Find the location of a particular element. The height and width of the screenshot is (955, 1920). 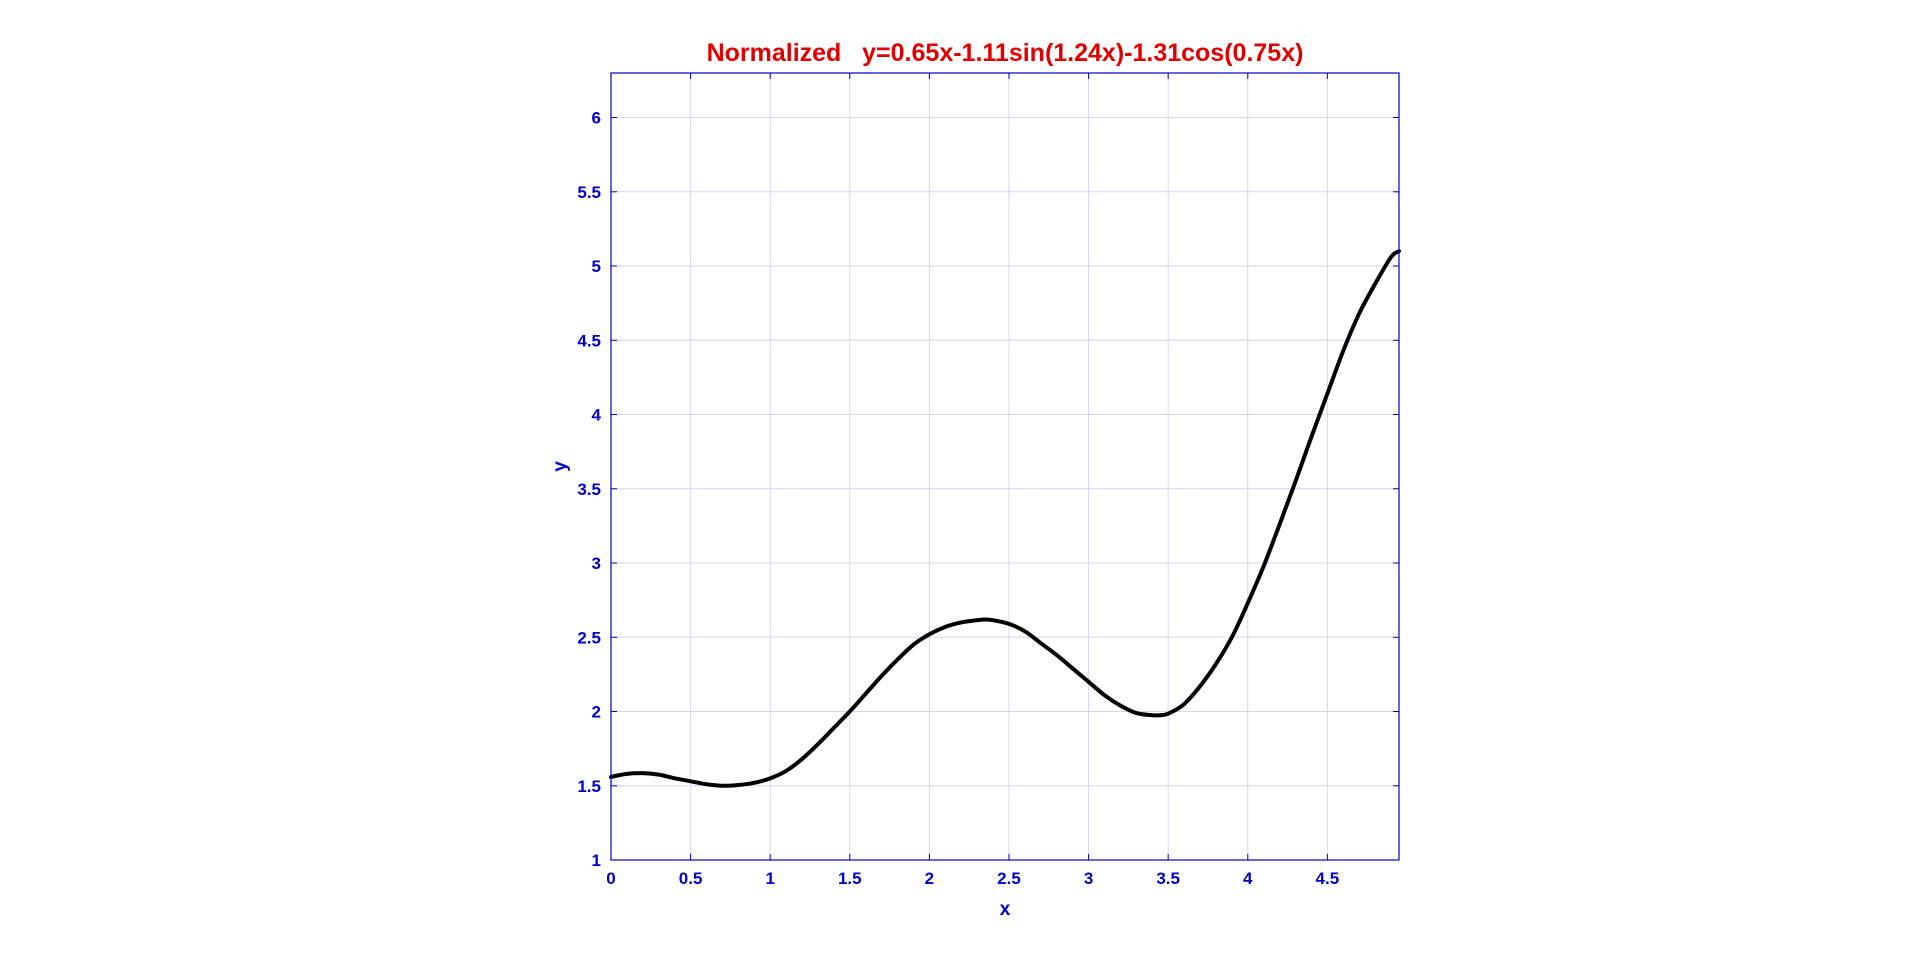

y-axis-label: y is located at coordinates (560, 466).